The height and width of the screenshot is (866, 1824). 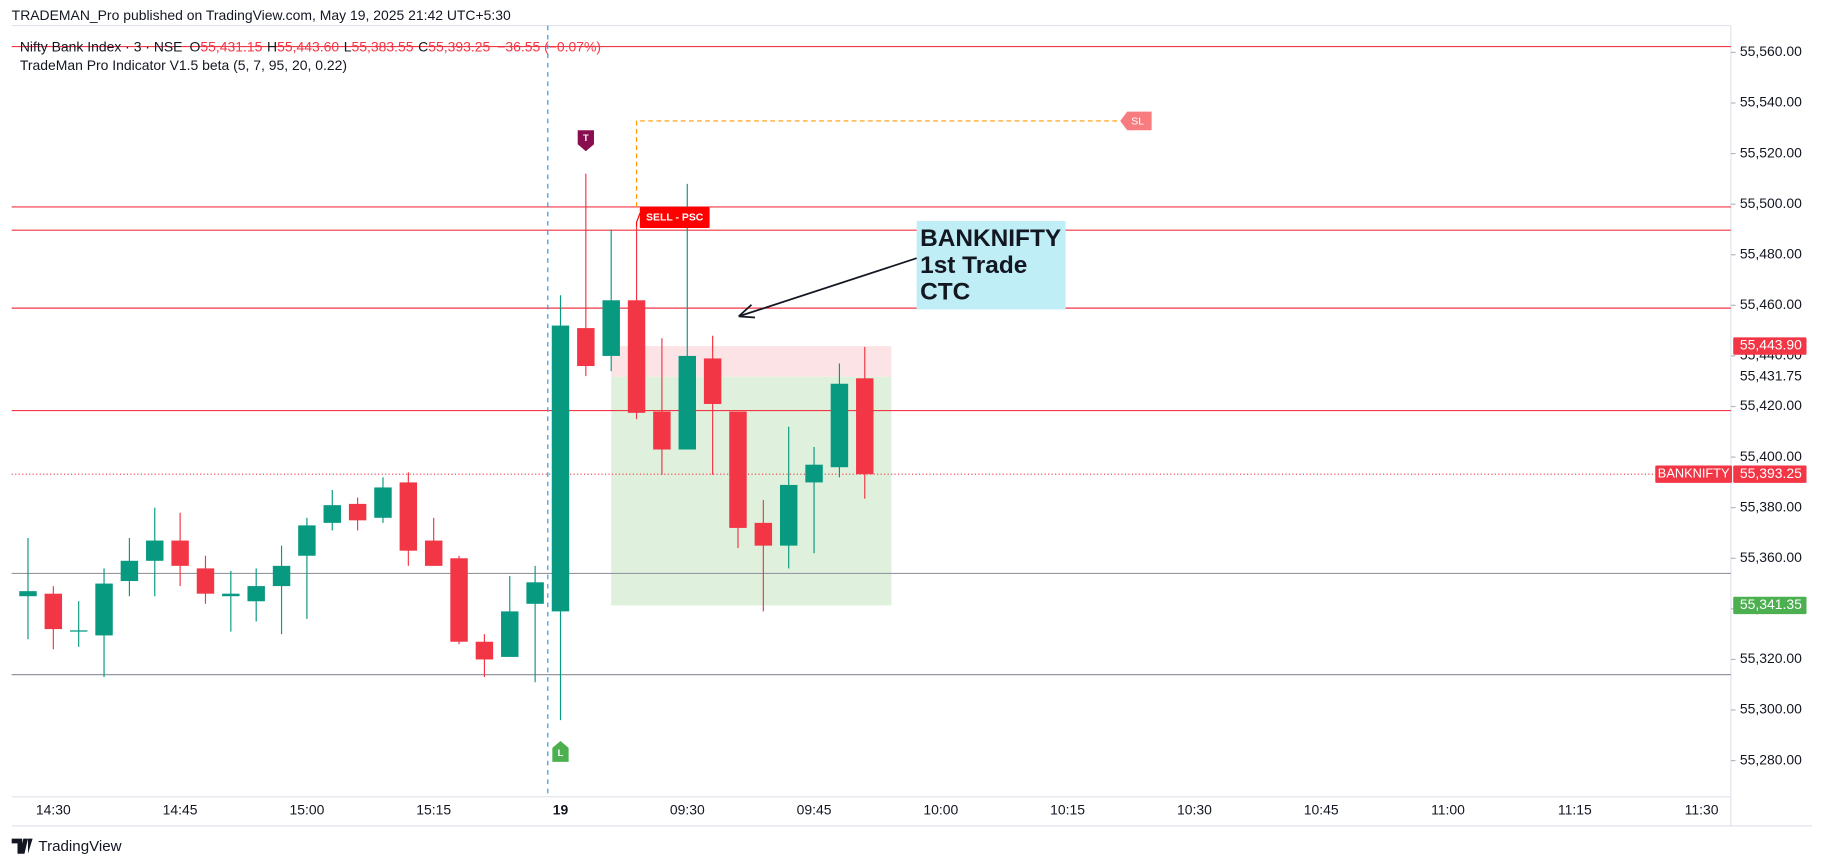 I want to click on price-label: 55,443.90, so click(x=1771, y=345).